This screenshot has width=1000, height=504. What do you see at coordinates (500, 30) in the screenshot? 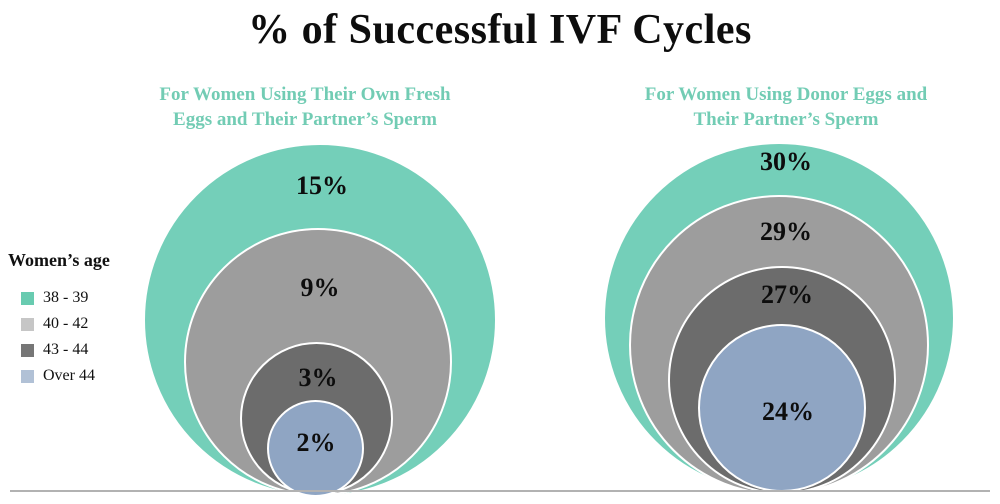
I see `chart-title: % of Successful IVF Cycles` at bounding box center [500, 30].